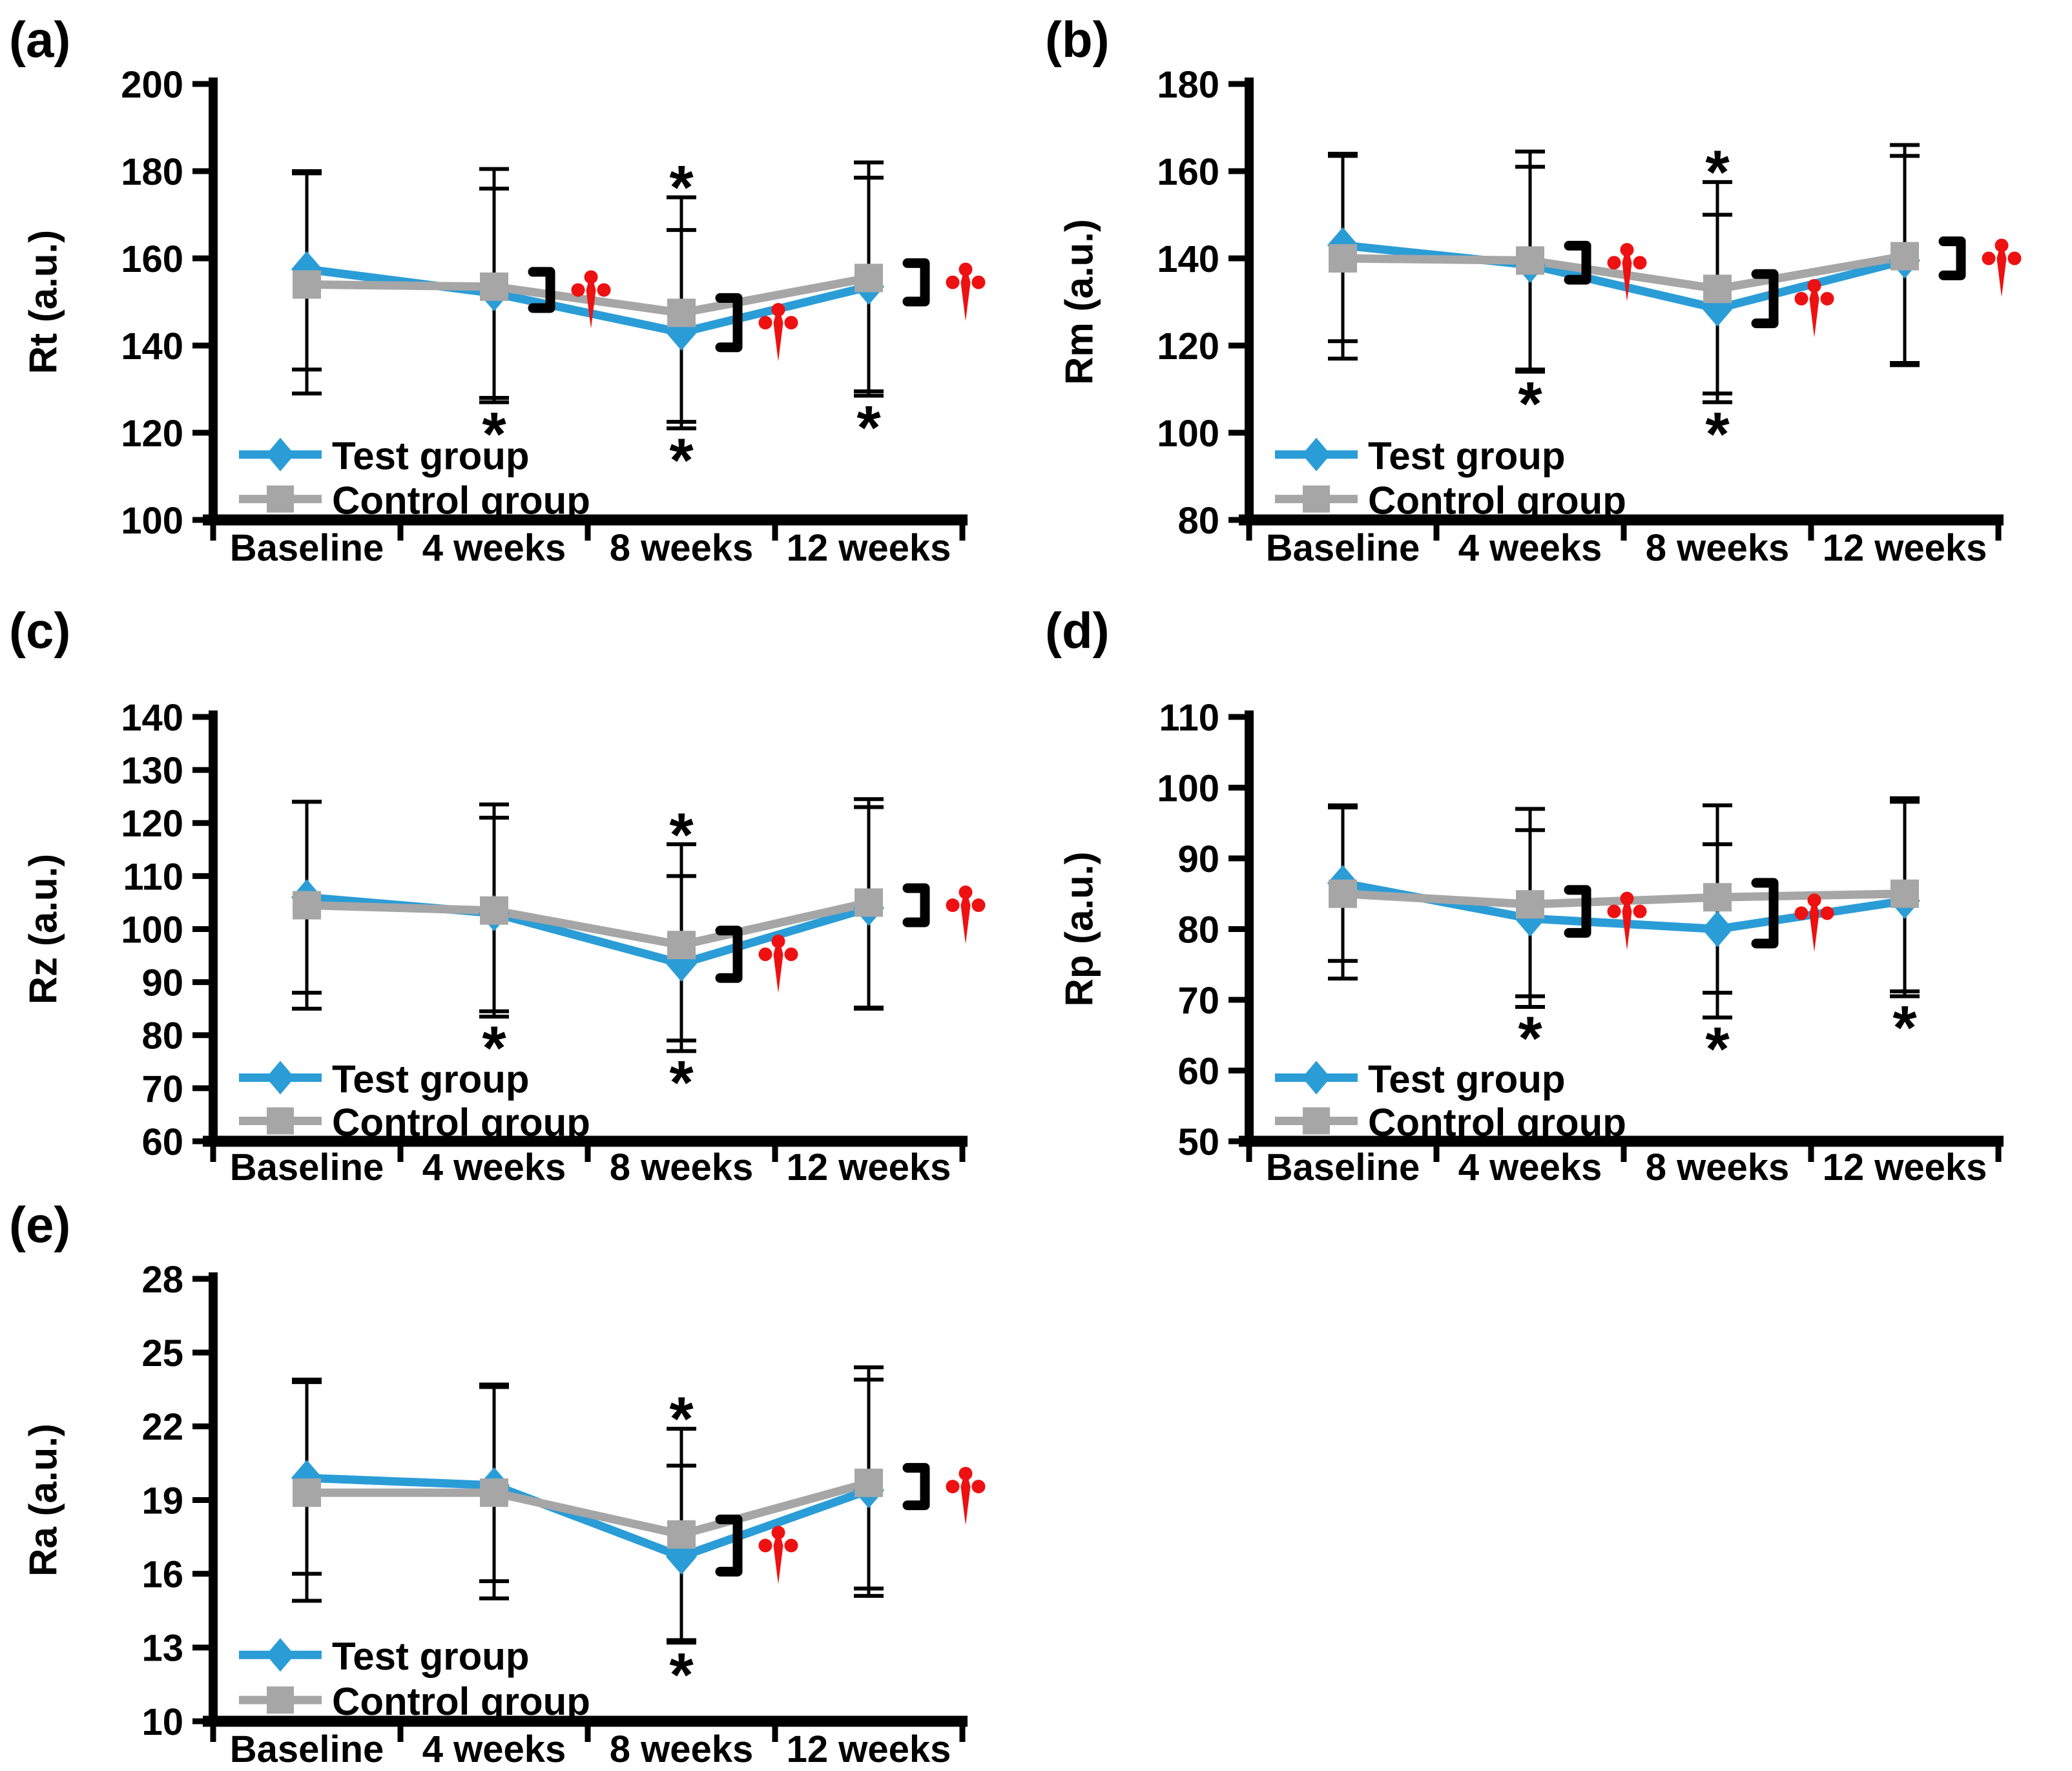 This screenshot has height=1771, width=2072. I want to click on y-axis-title: Ra (a.u.), so click(43, 1501).